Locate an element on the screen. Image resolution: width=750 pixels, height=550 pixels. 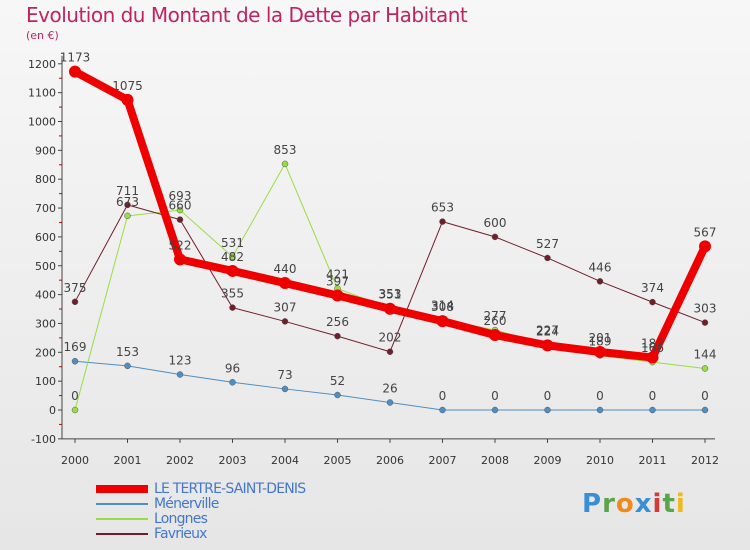
data-label: 182 is located at coordinates (652, 343).